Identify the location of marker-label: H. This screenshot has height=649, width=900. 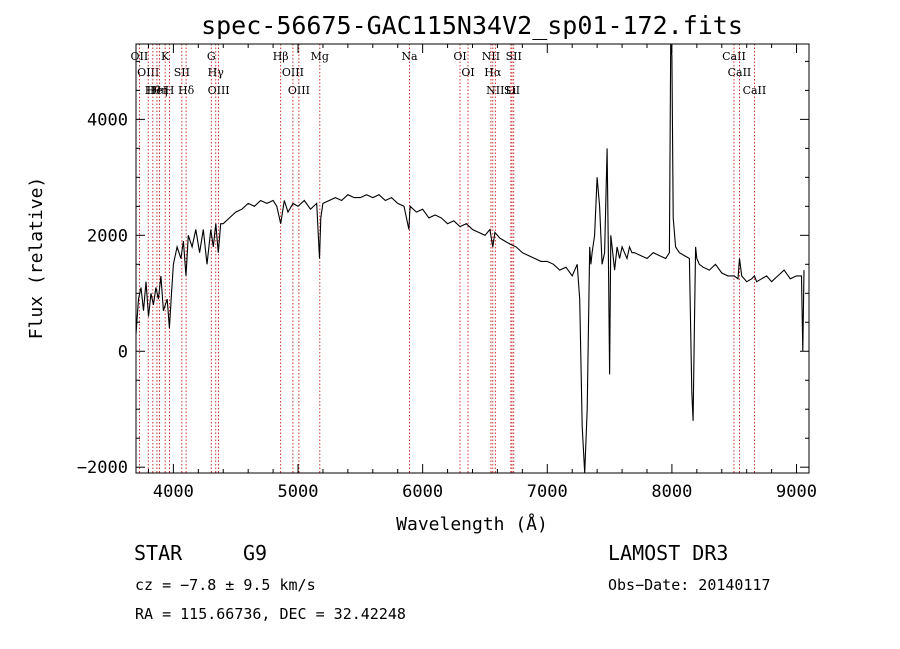
(170, 90).